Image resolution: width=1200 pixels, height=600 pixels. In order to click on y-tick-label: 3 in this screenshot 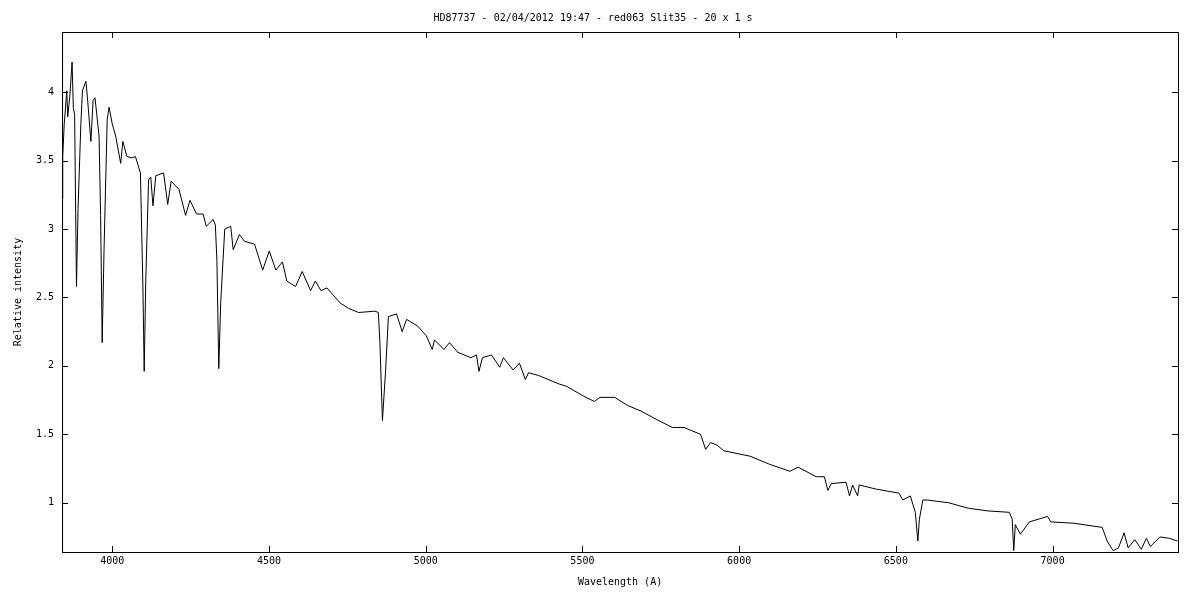, I will do `click(51, 228)`.